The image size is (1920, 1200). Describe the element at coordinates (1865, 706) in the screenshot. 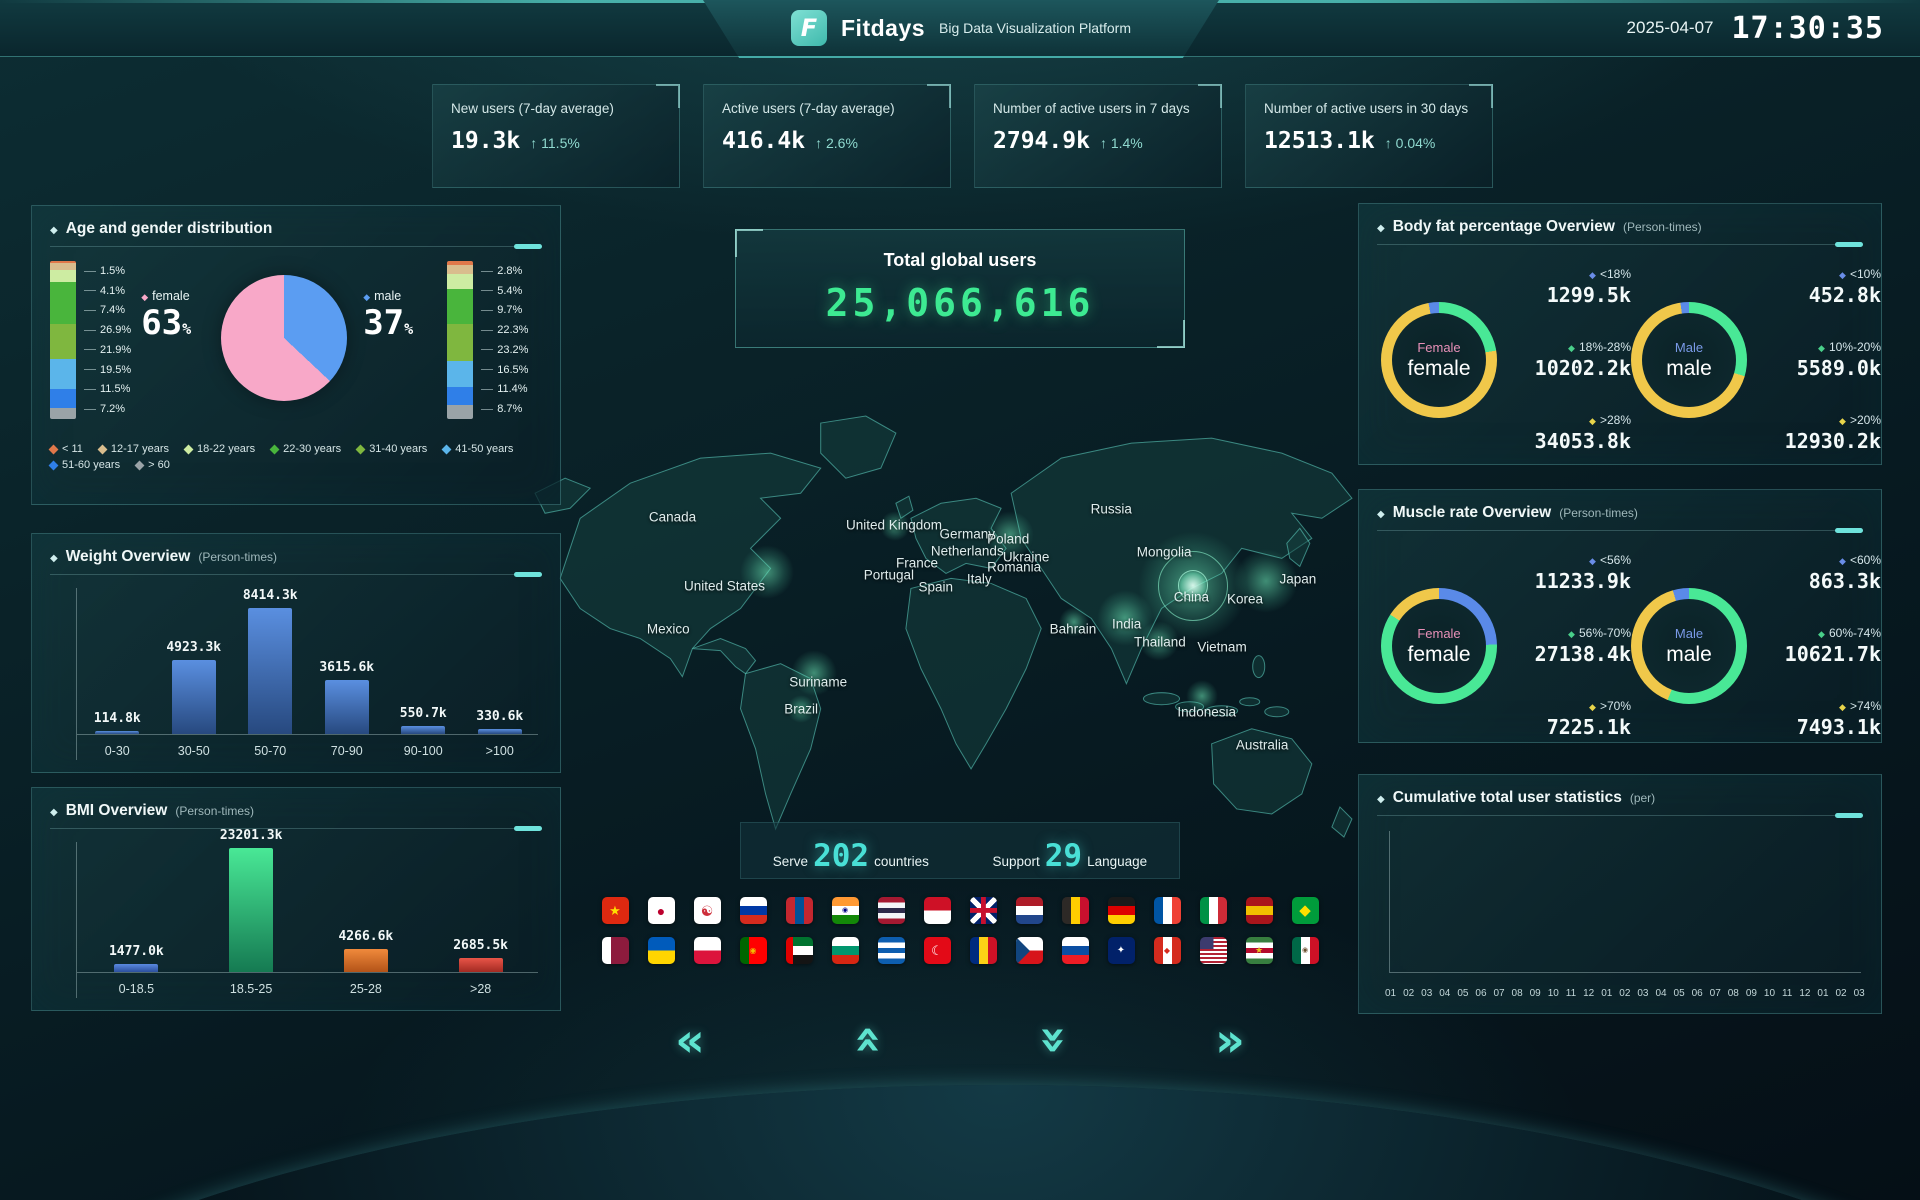

I see `range-text: >74%` at that location.